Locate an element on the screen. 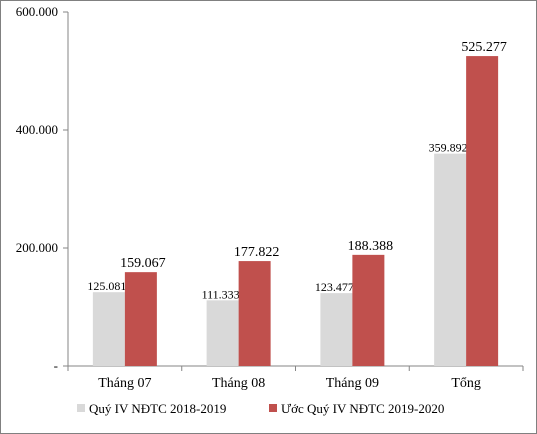 The height and width of the screenshot is (434, 537). y-tick-label: 600.000 is located at coordinates (37, 11).